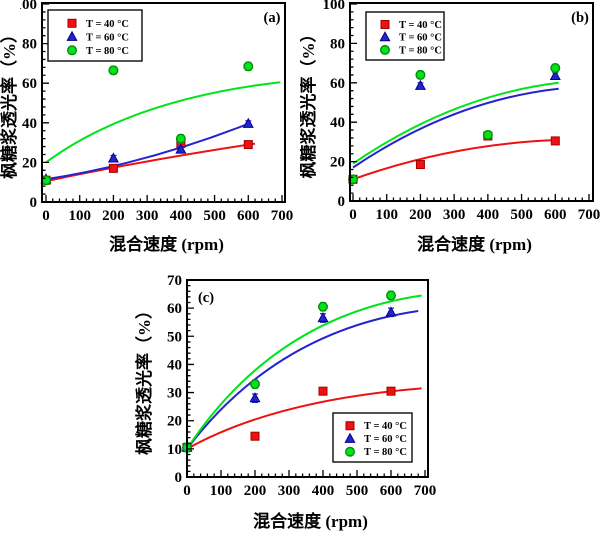  What do you see at coordinates (580, 18) in the screenshot?
I see `panel-label: (b)` at bounding box center [580, 18].